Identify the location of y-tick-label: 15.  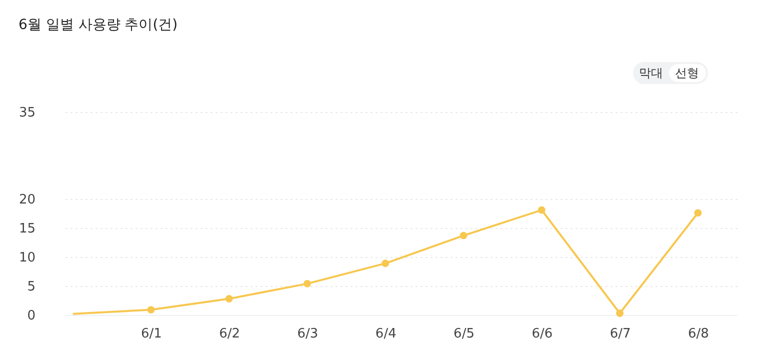
(27, 229).